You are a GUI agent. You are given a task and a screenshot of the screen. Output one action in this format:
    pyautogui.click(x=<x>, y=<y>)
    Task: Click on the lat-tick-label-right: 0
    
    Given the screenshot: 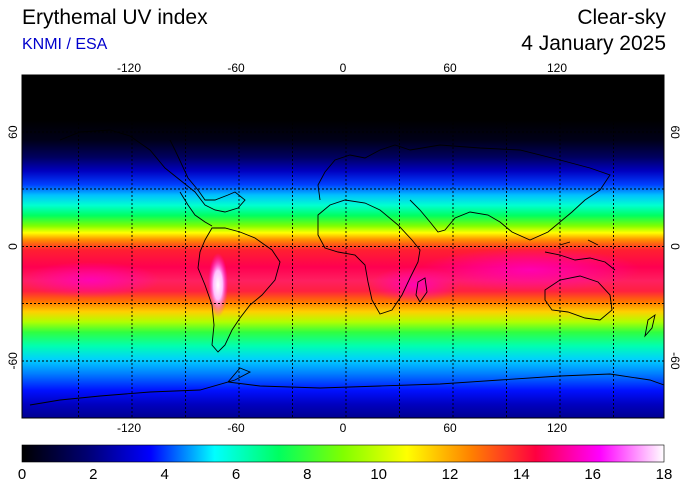 What is the action you would take?
    pyautogui.click(x=675, y=246)
    